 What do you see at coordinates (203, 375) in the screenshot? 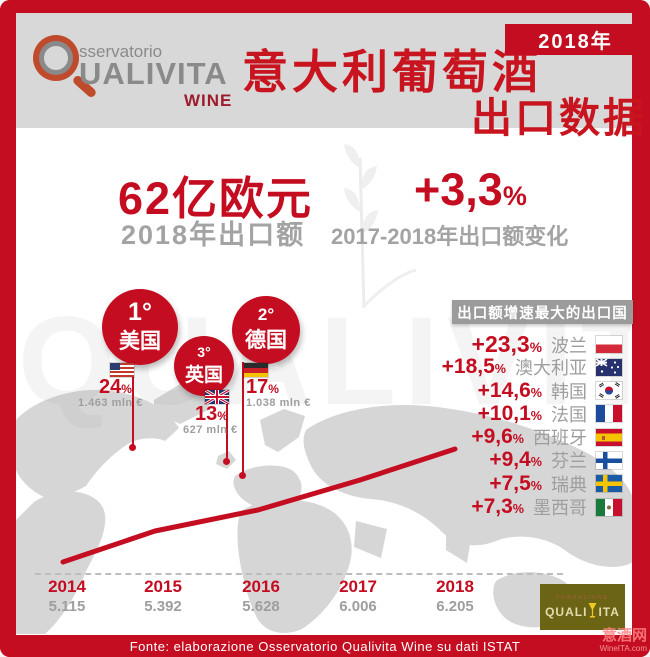
I see `country-label: 英国` at bounding box center [203, 375].